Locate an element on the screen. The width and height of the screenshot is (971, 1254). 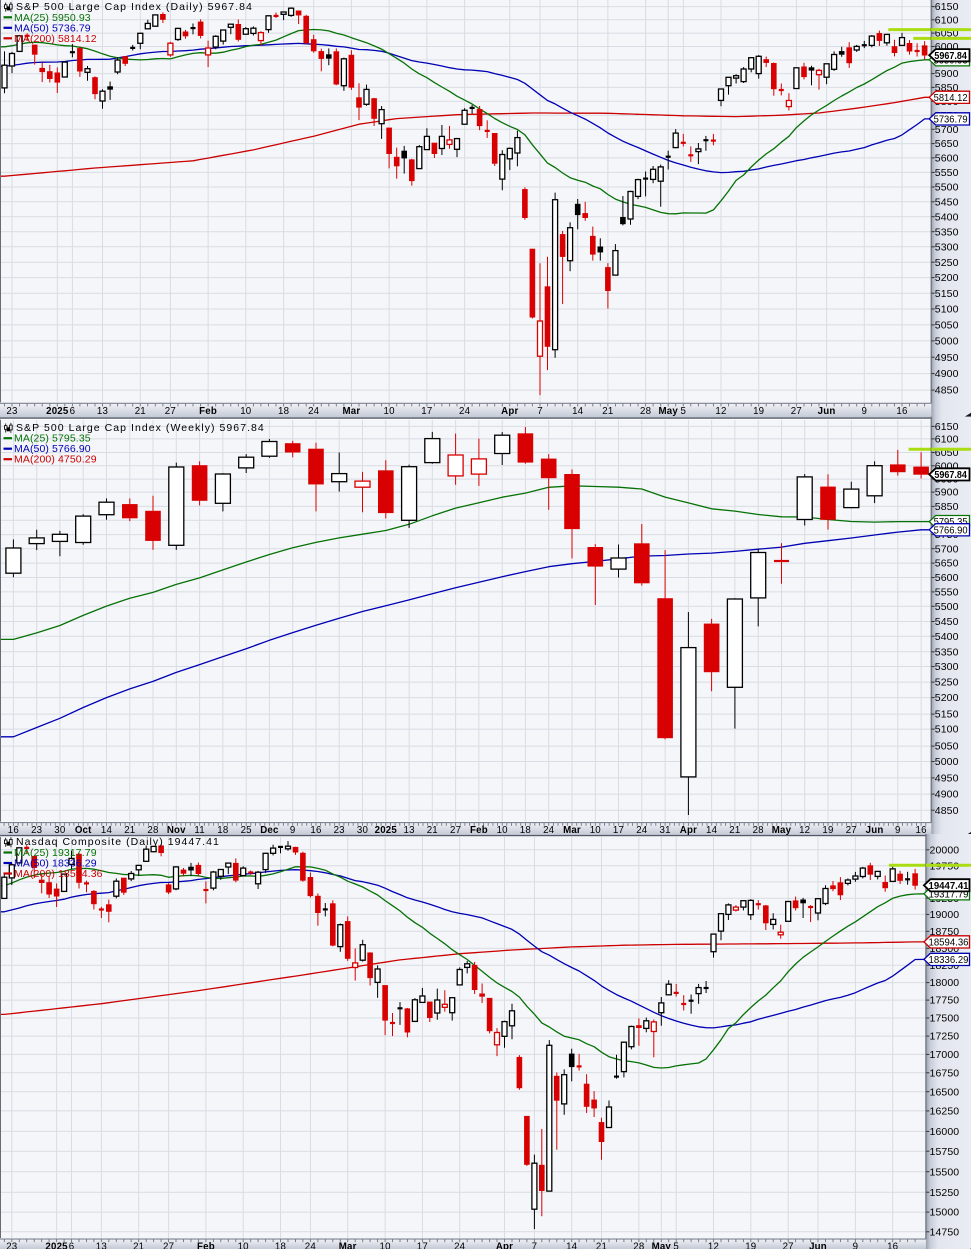
svg-text: 15750 is located at coordinates (945, 1152).